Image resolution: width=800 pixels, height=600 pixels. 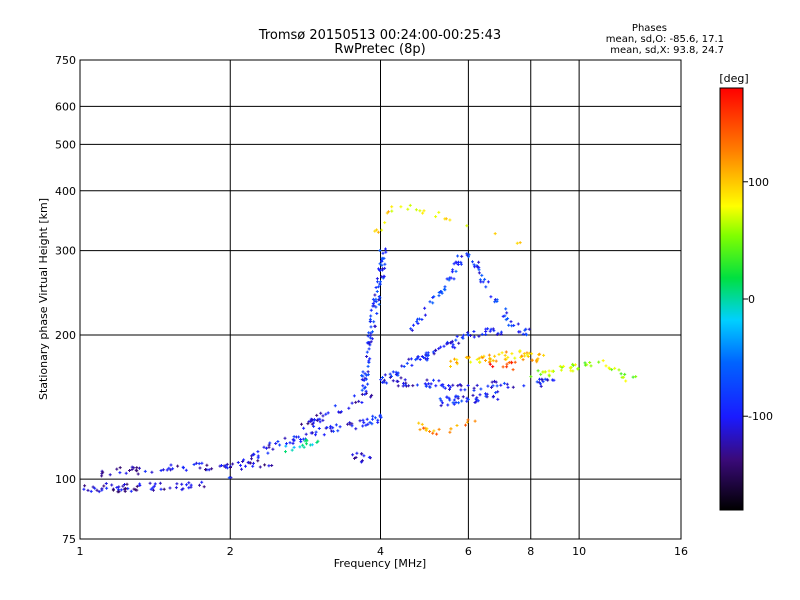 I want to click on colorbar, so click(x=731, y=299).